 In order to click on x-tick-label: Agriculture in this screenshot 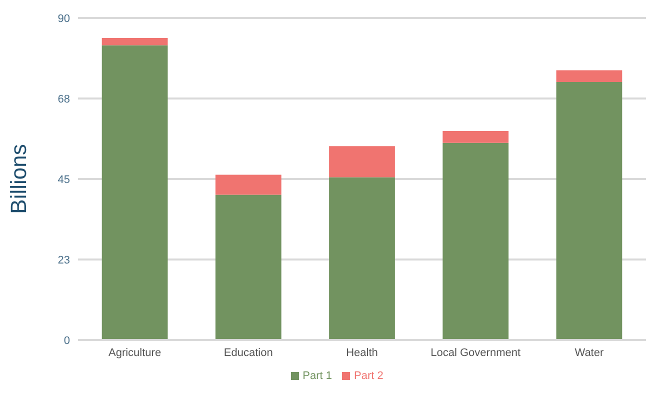, I will do `click(135, 352)`.